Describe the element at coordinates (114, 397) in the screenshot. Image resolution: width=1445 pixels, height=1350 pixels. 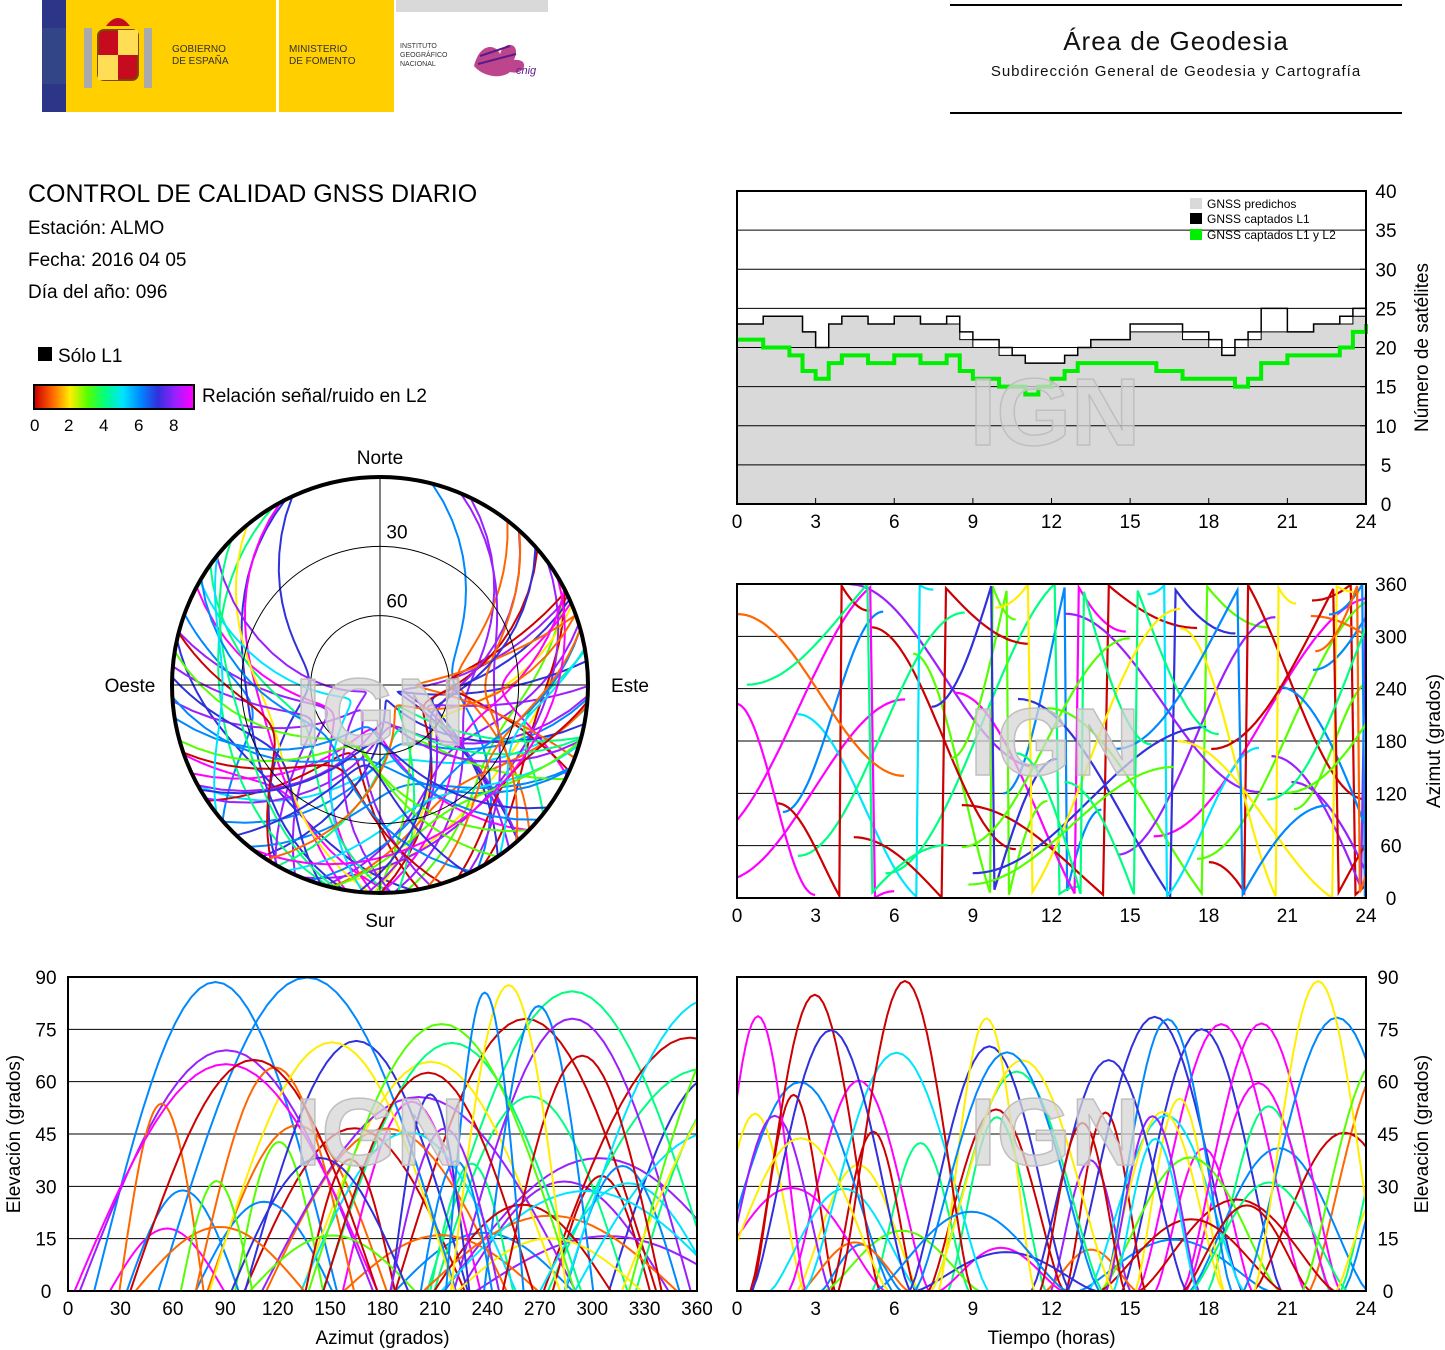
I see `snr-colorbar` at that location.